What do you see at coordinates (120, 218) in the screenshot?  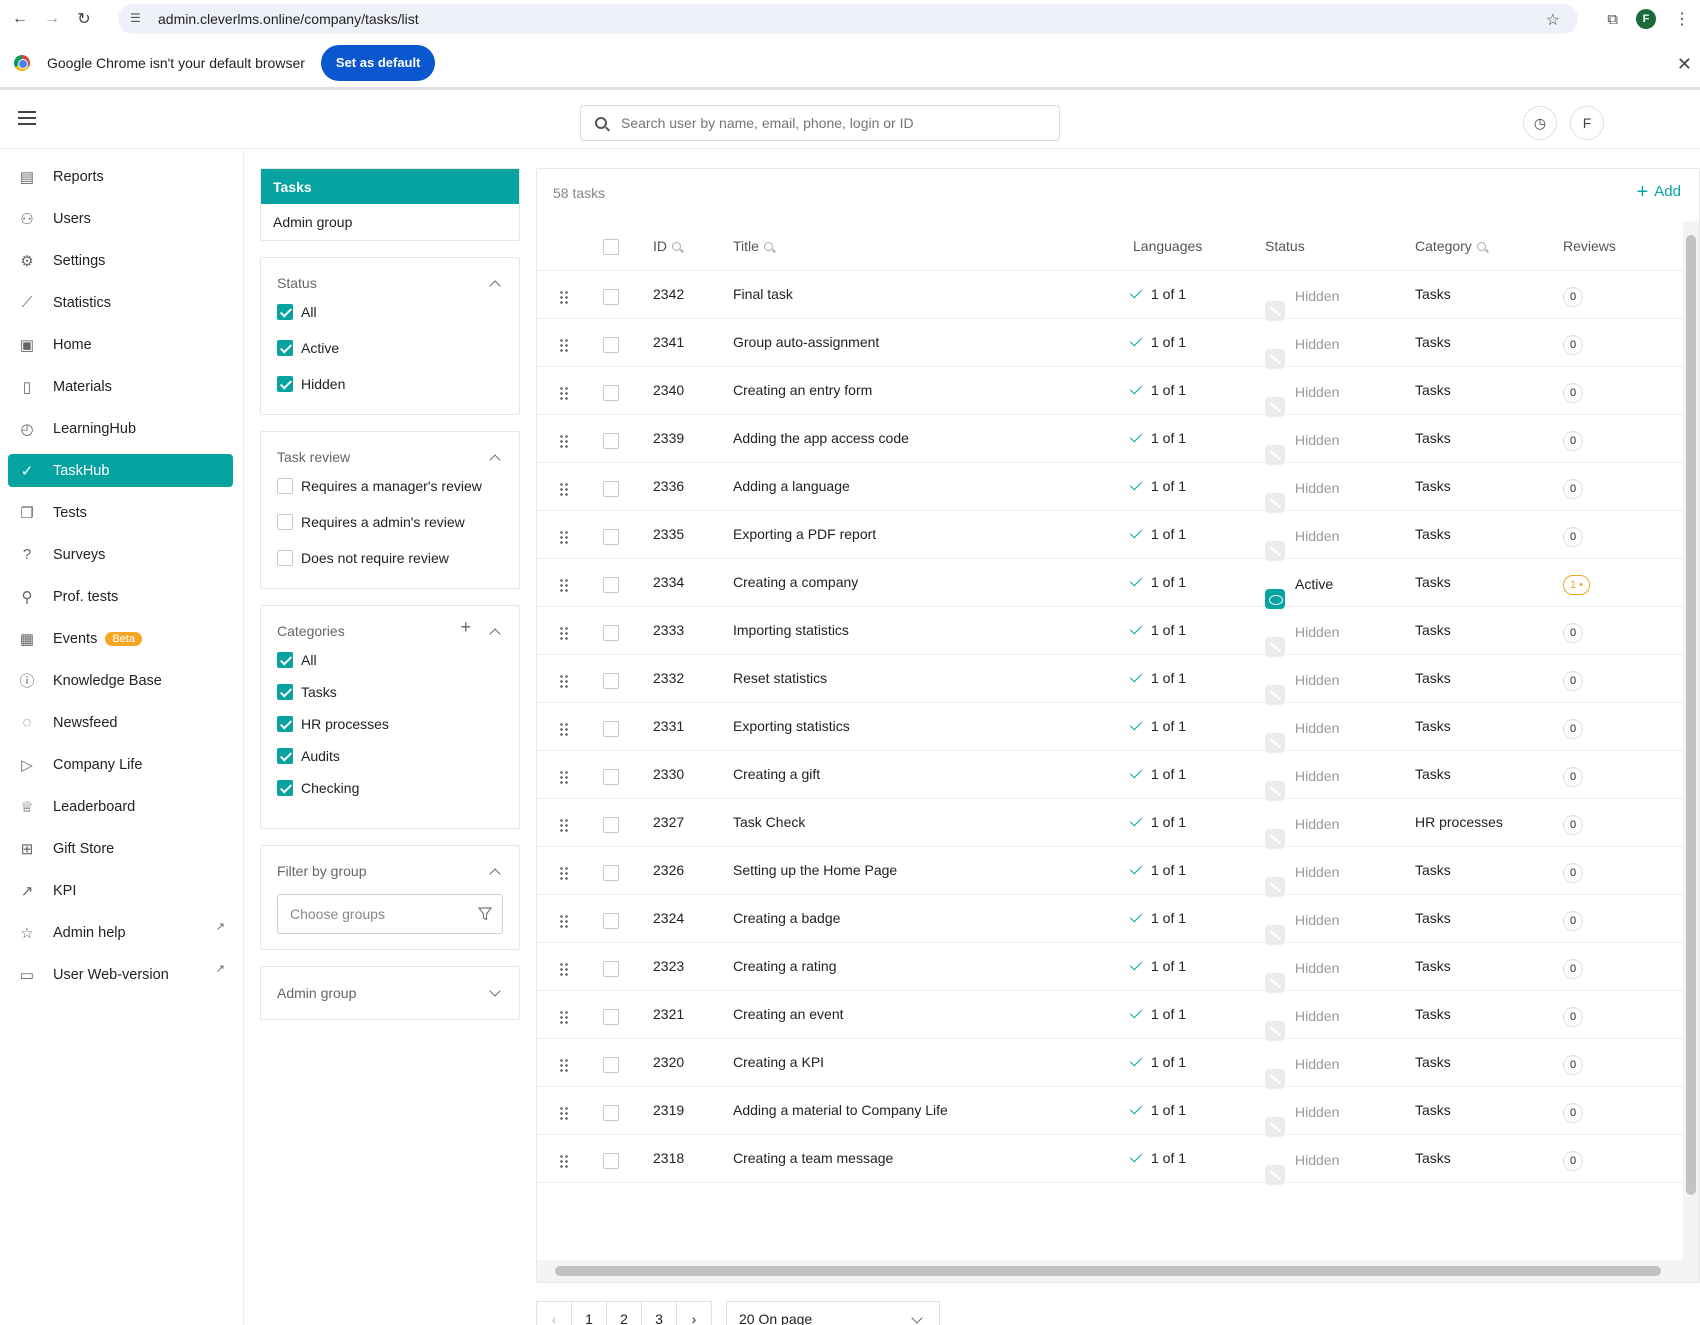 I see `sidebar-item-users: ⚇ Users` at bounding box center [120, 218].